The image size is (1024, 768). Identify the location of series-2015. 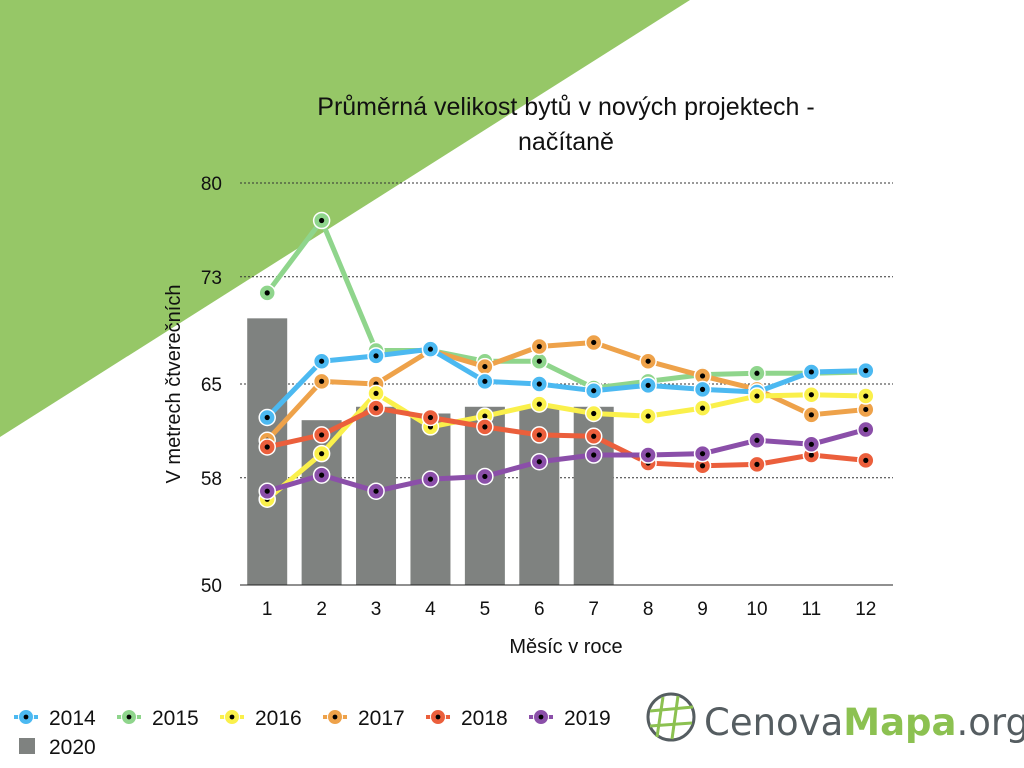
(566, 304).